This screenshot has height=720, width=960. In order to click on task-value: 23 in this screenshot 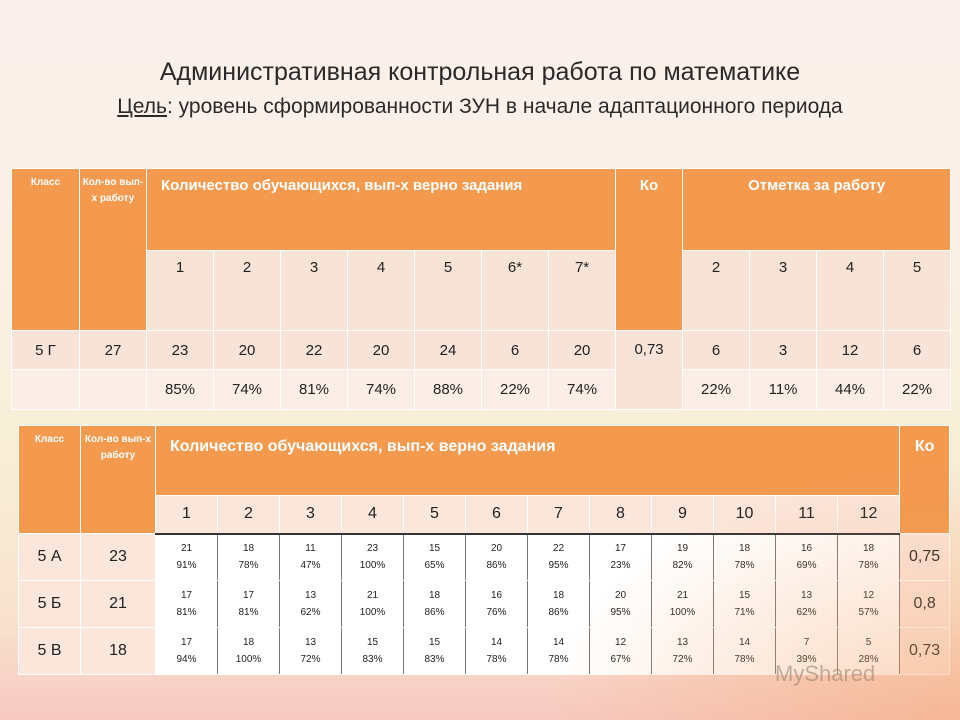, I will do `click(180, 350)`.